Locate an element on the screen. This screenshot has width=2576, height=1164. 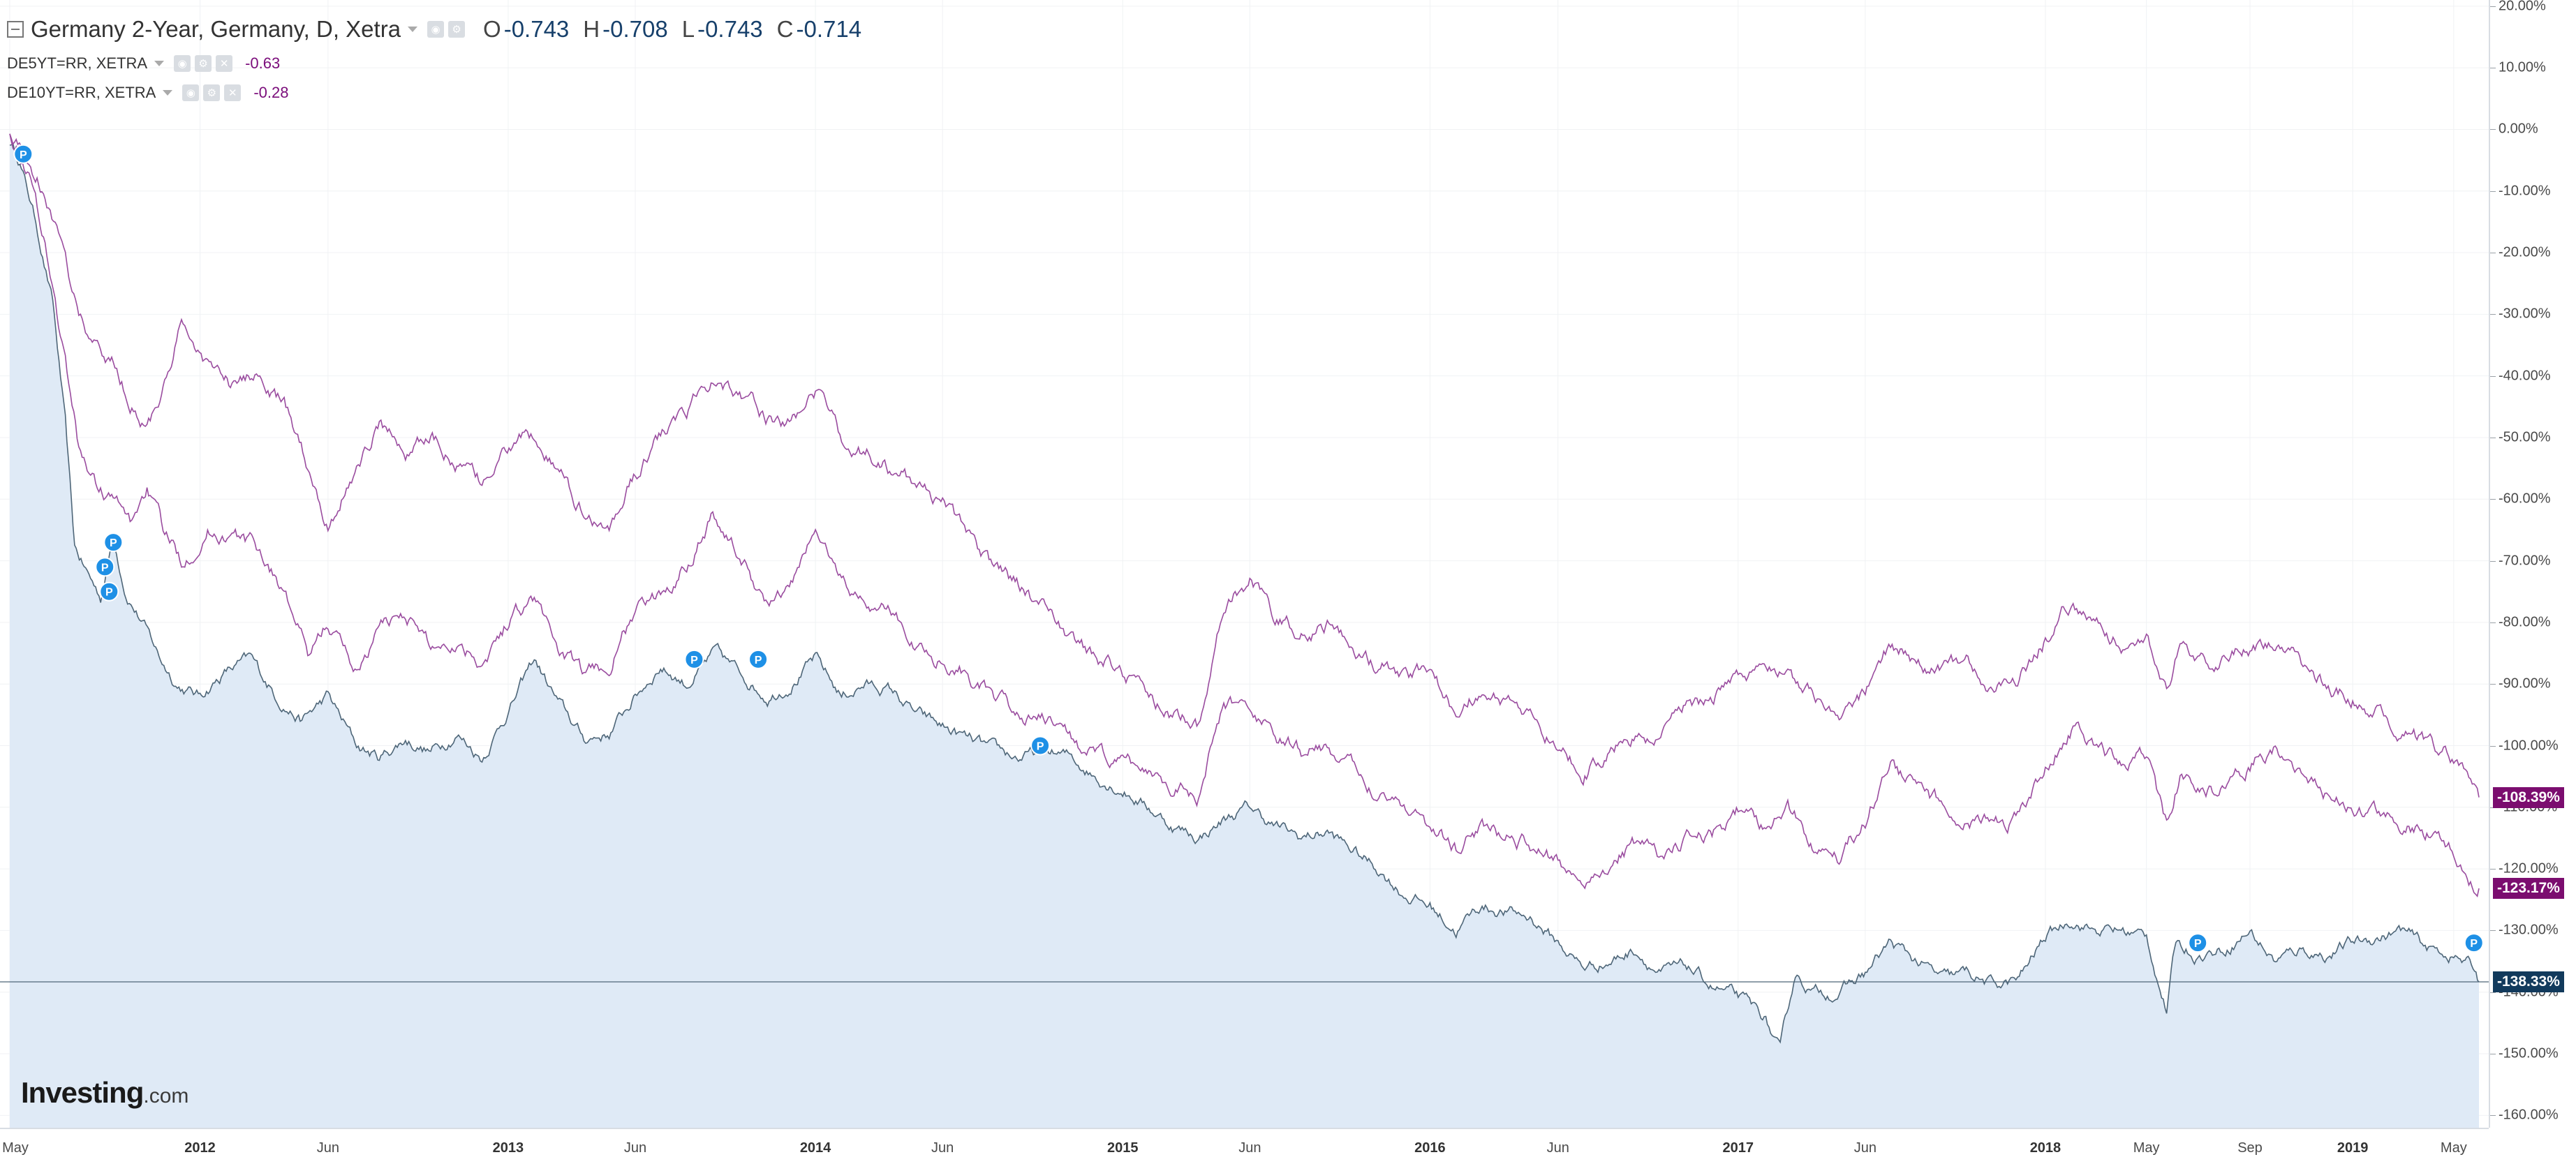
ohlc-values: O -0.743 H -0.708 L -0.743 C -0.714 is located at coordinates (665, 29).